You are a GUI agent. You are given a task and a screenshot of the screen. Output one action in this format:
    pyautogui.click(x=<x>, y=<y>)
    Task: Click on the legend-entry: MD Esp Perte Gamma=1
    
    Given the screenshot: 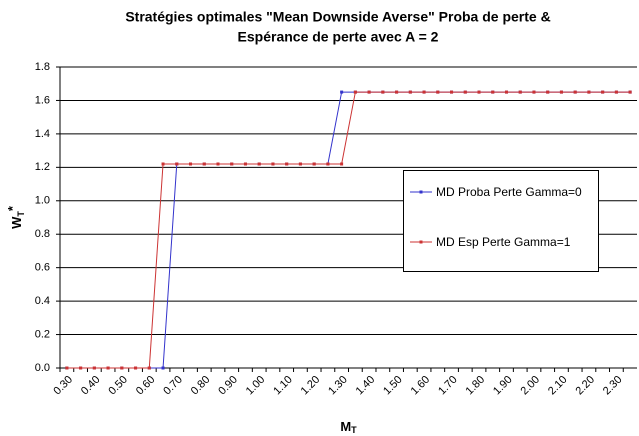 What is the action you would take?
    pyautogui.click(x=498, y=242)
    